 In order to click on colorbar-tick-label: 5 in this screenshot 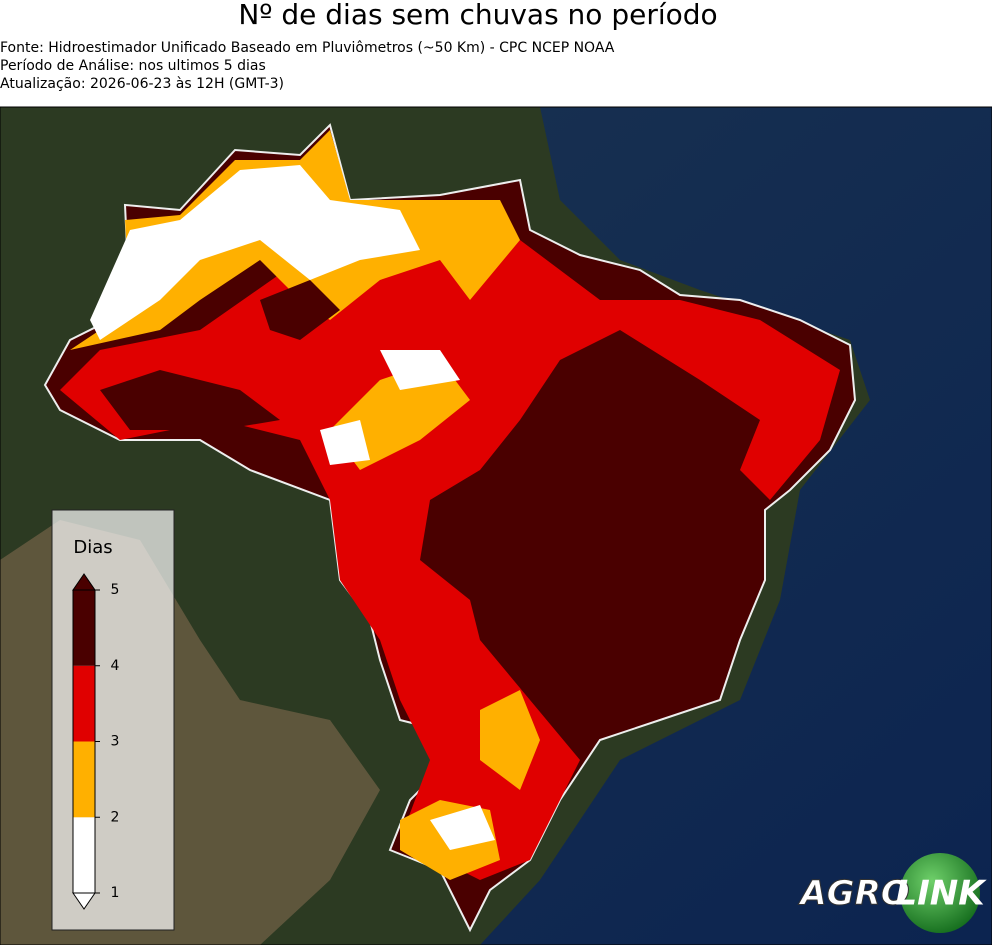, I will do `click(115, 590)`.